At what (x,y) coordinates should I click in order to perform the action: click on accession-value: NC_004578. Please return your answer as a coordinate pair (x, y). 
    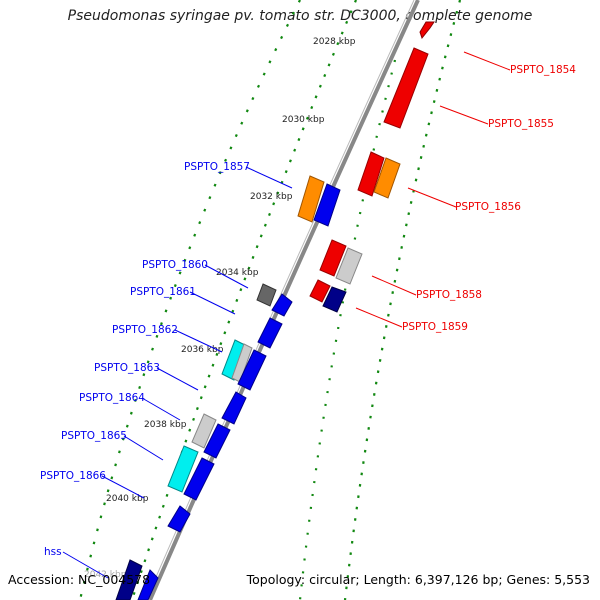
    Looking at the image, I should click on (114, 579).